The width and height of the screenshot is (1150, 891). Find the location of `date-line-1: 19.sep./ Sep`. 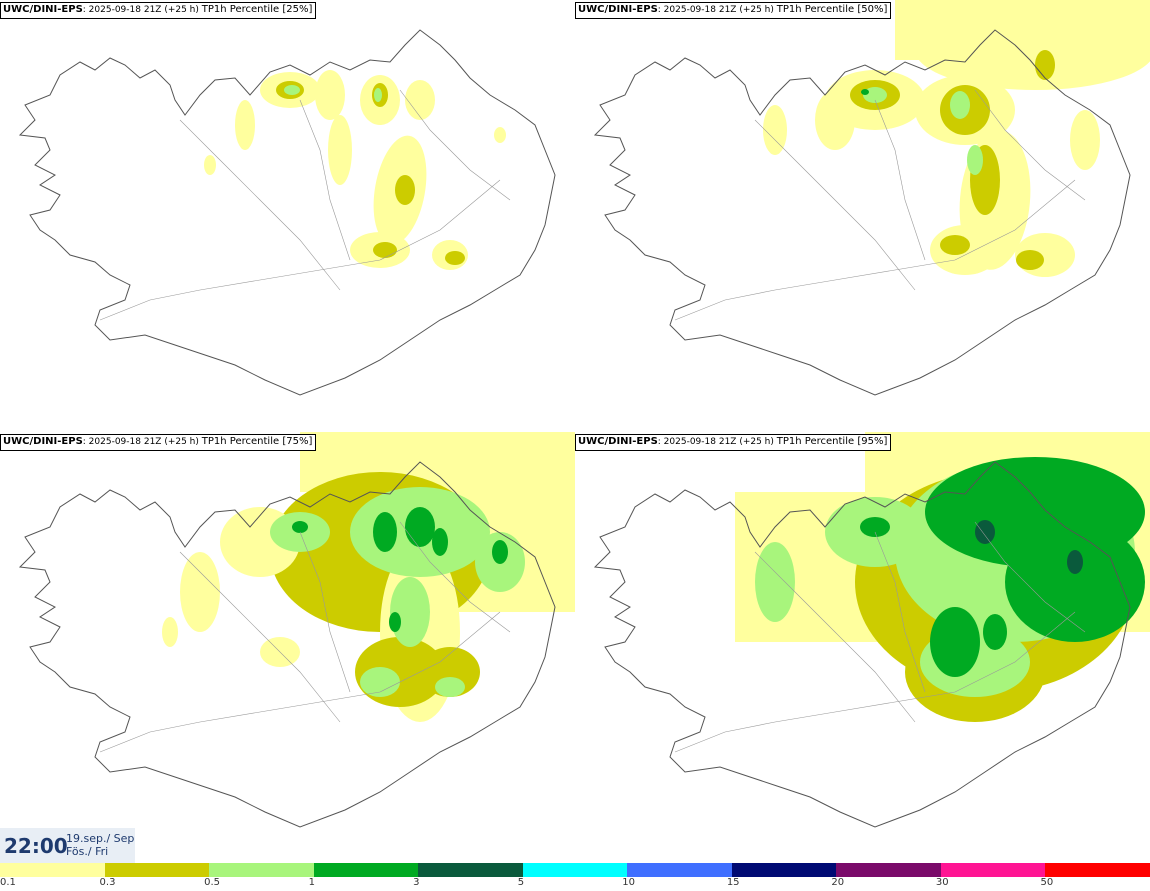

date-line-1: 19.sep./ Sep is located at coordinates (100, 838).